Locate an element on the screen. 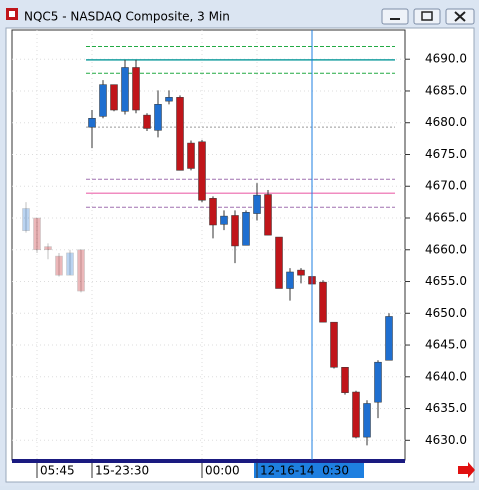 This screenshot has height=490, width=479. restore-button is located at coordinates (427, 16).